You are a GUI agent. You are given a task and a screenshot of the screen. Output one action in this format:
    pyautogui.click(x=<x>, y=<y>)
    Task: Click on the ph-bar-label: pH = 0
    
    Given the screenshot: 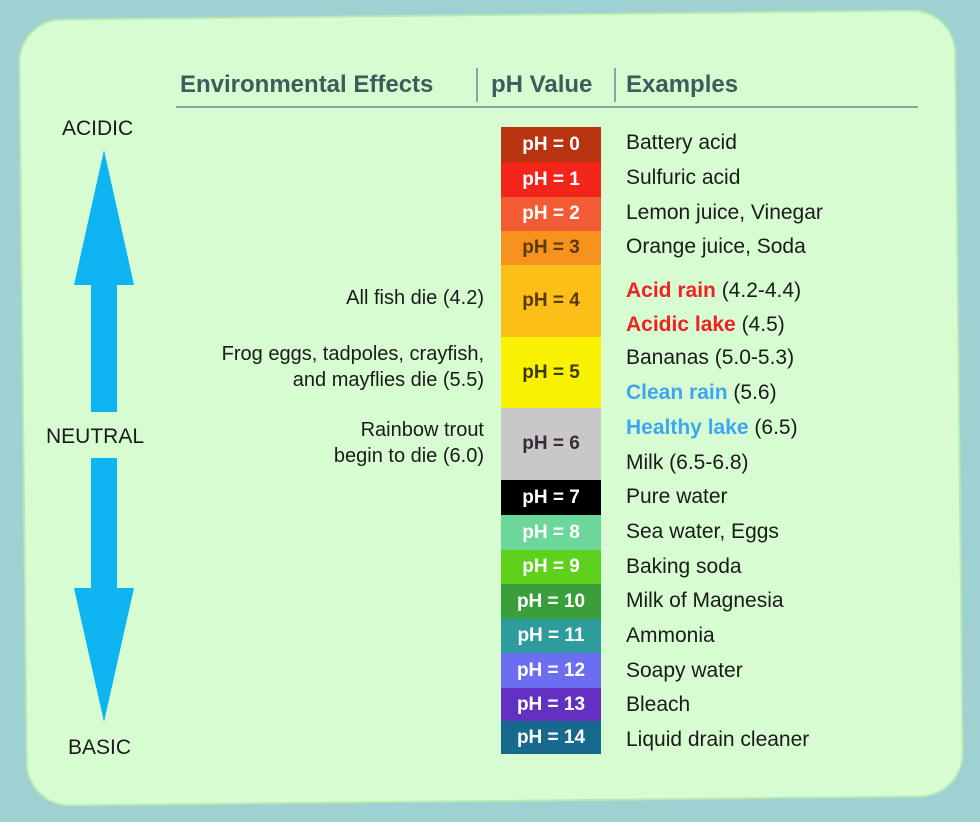 What is the action you would take?
    pyautogui.click(x=551, y=144)
    